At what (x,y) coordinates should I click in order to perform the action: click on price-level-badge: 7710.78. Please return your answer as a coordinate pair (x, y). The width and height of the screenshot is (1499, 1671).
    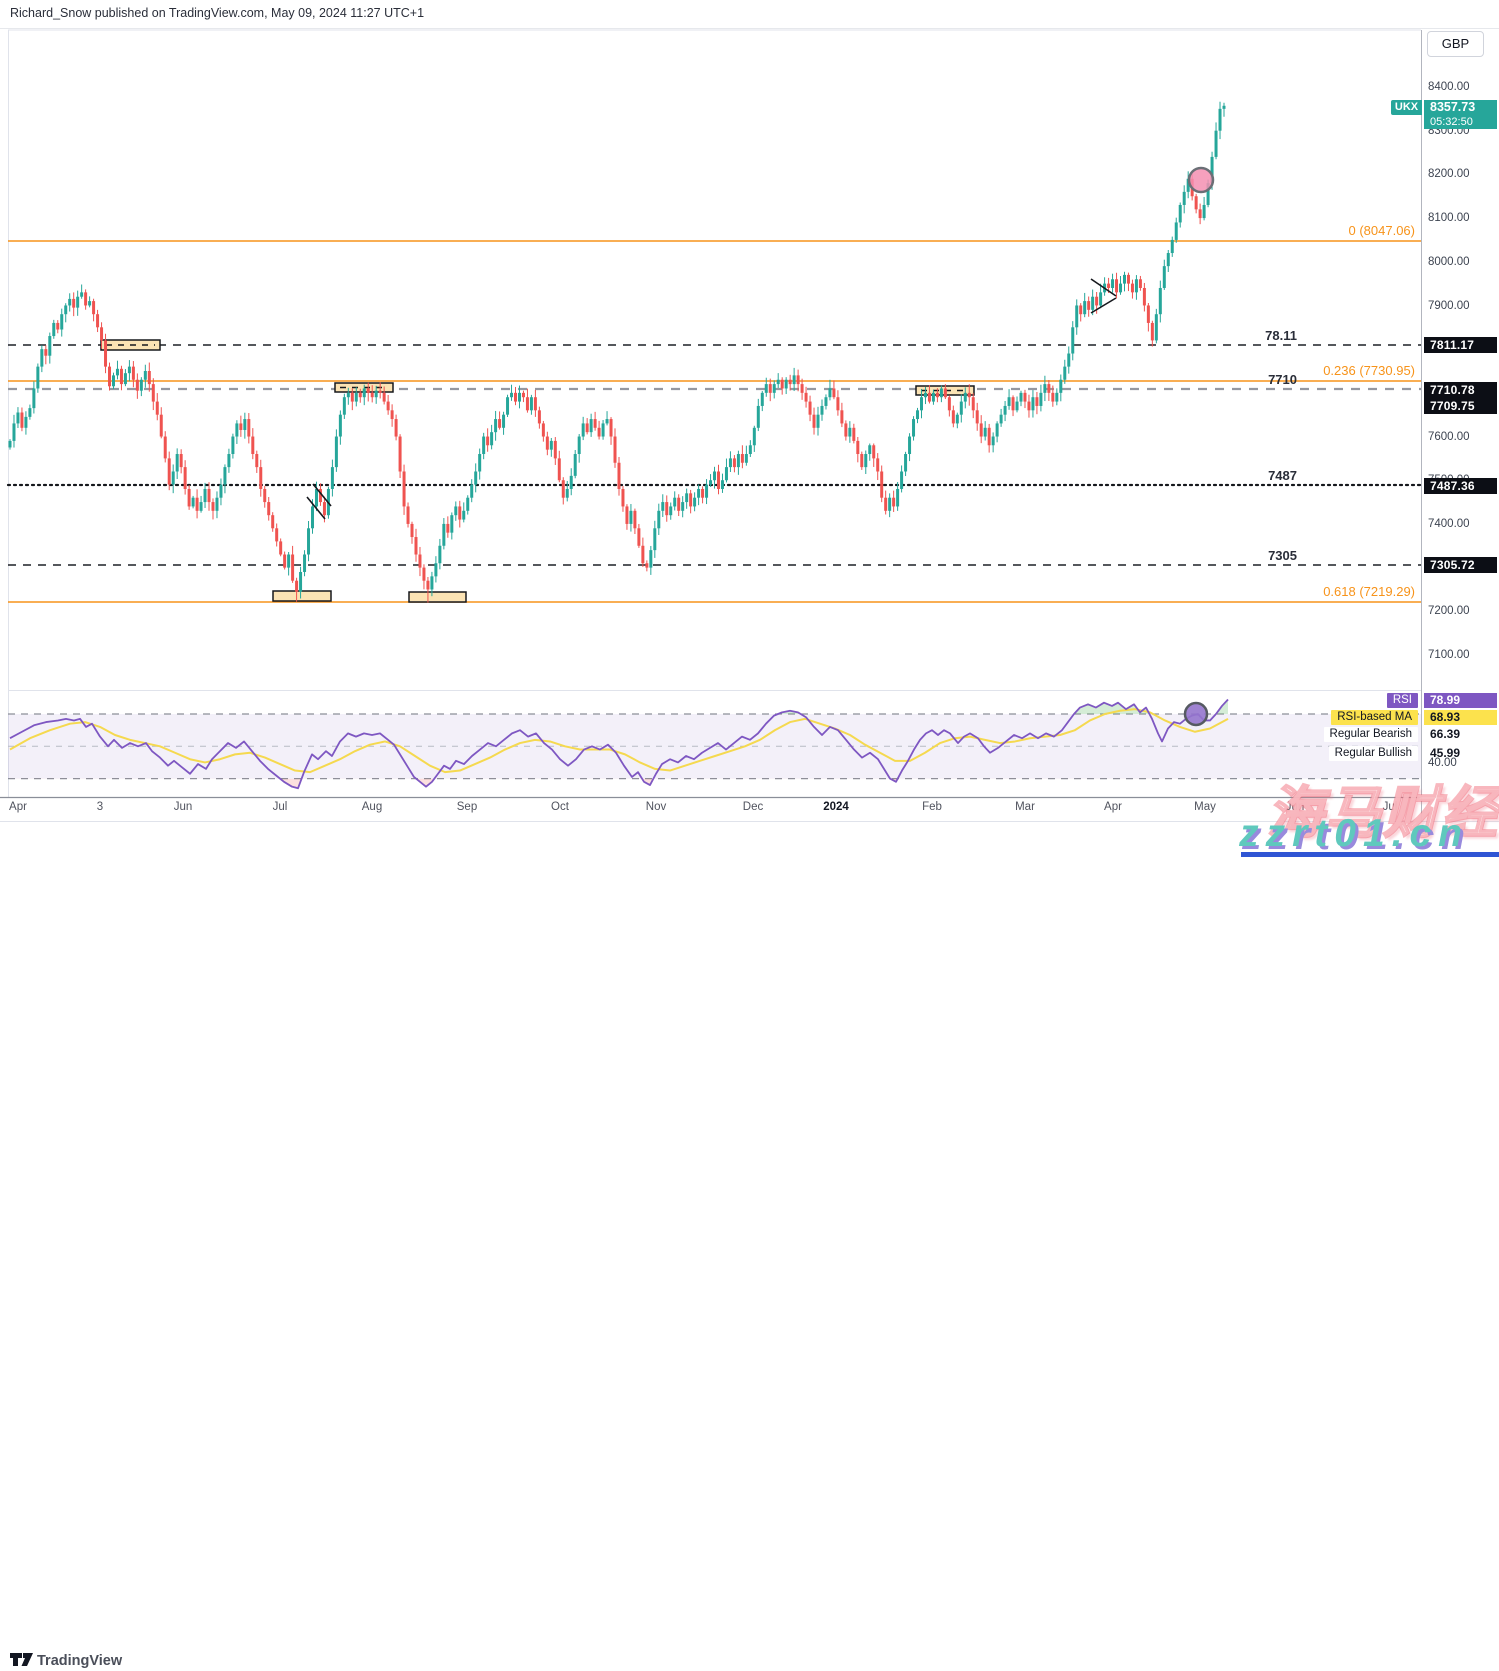
    Looking at the image, I should click on (1460, 390).